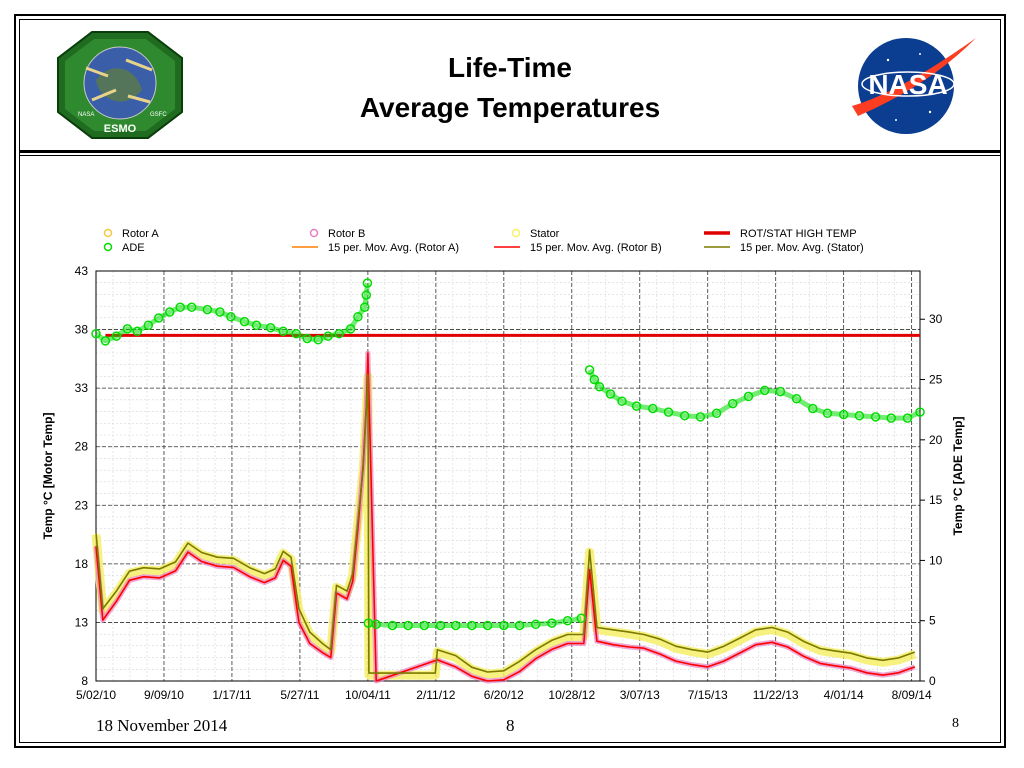 Image resolution: width=1024 pixels, height=768 pixels. Describe the element at coordinates (435, 695) in the screenshot. I see `x-tick-label: 2/11/12` at that location.